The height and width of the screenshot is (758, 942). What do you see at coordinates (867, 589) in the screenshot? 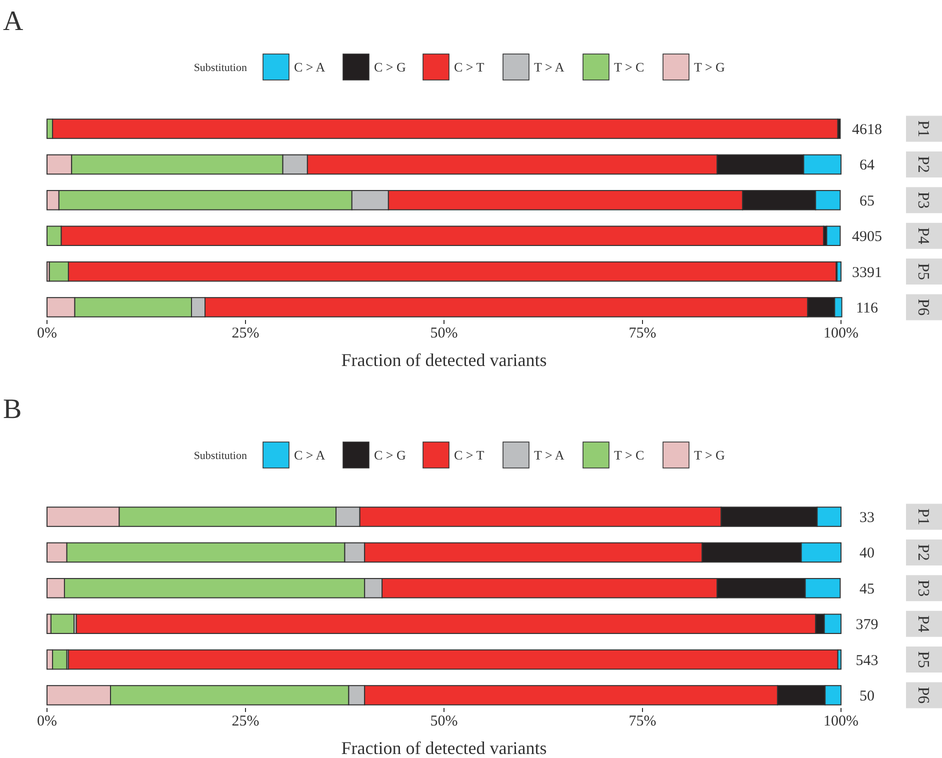
I see `text: 45` at bounding box center [867, 589].